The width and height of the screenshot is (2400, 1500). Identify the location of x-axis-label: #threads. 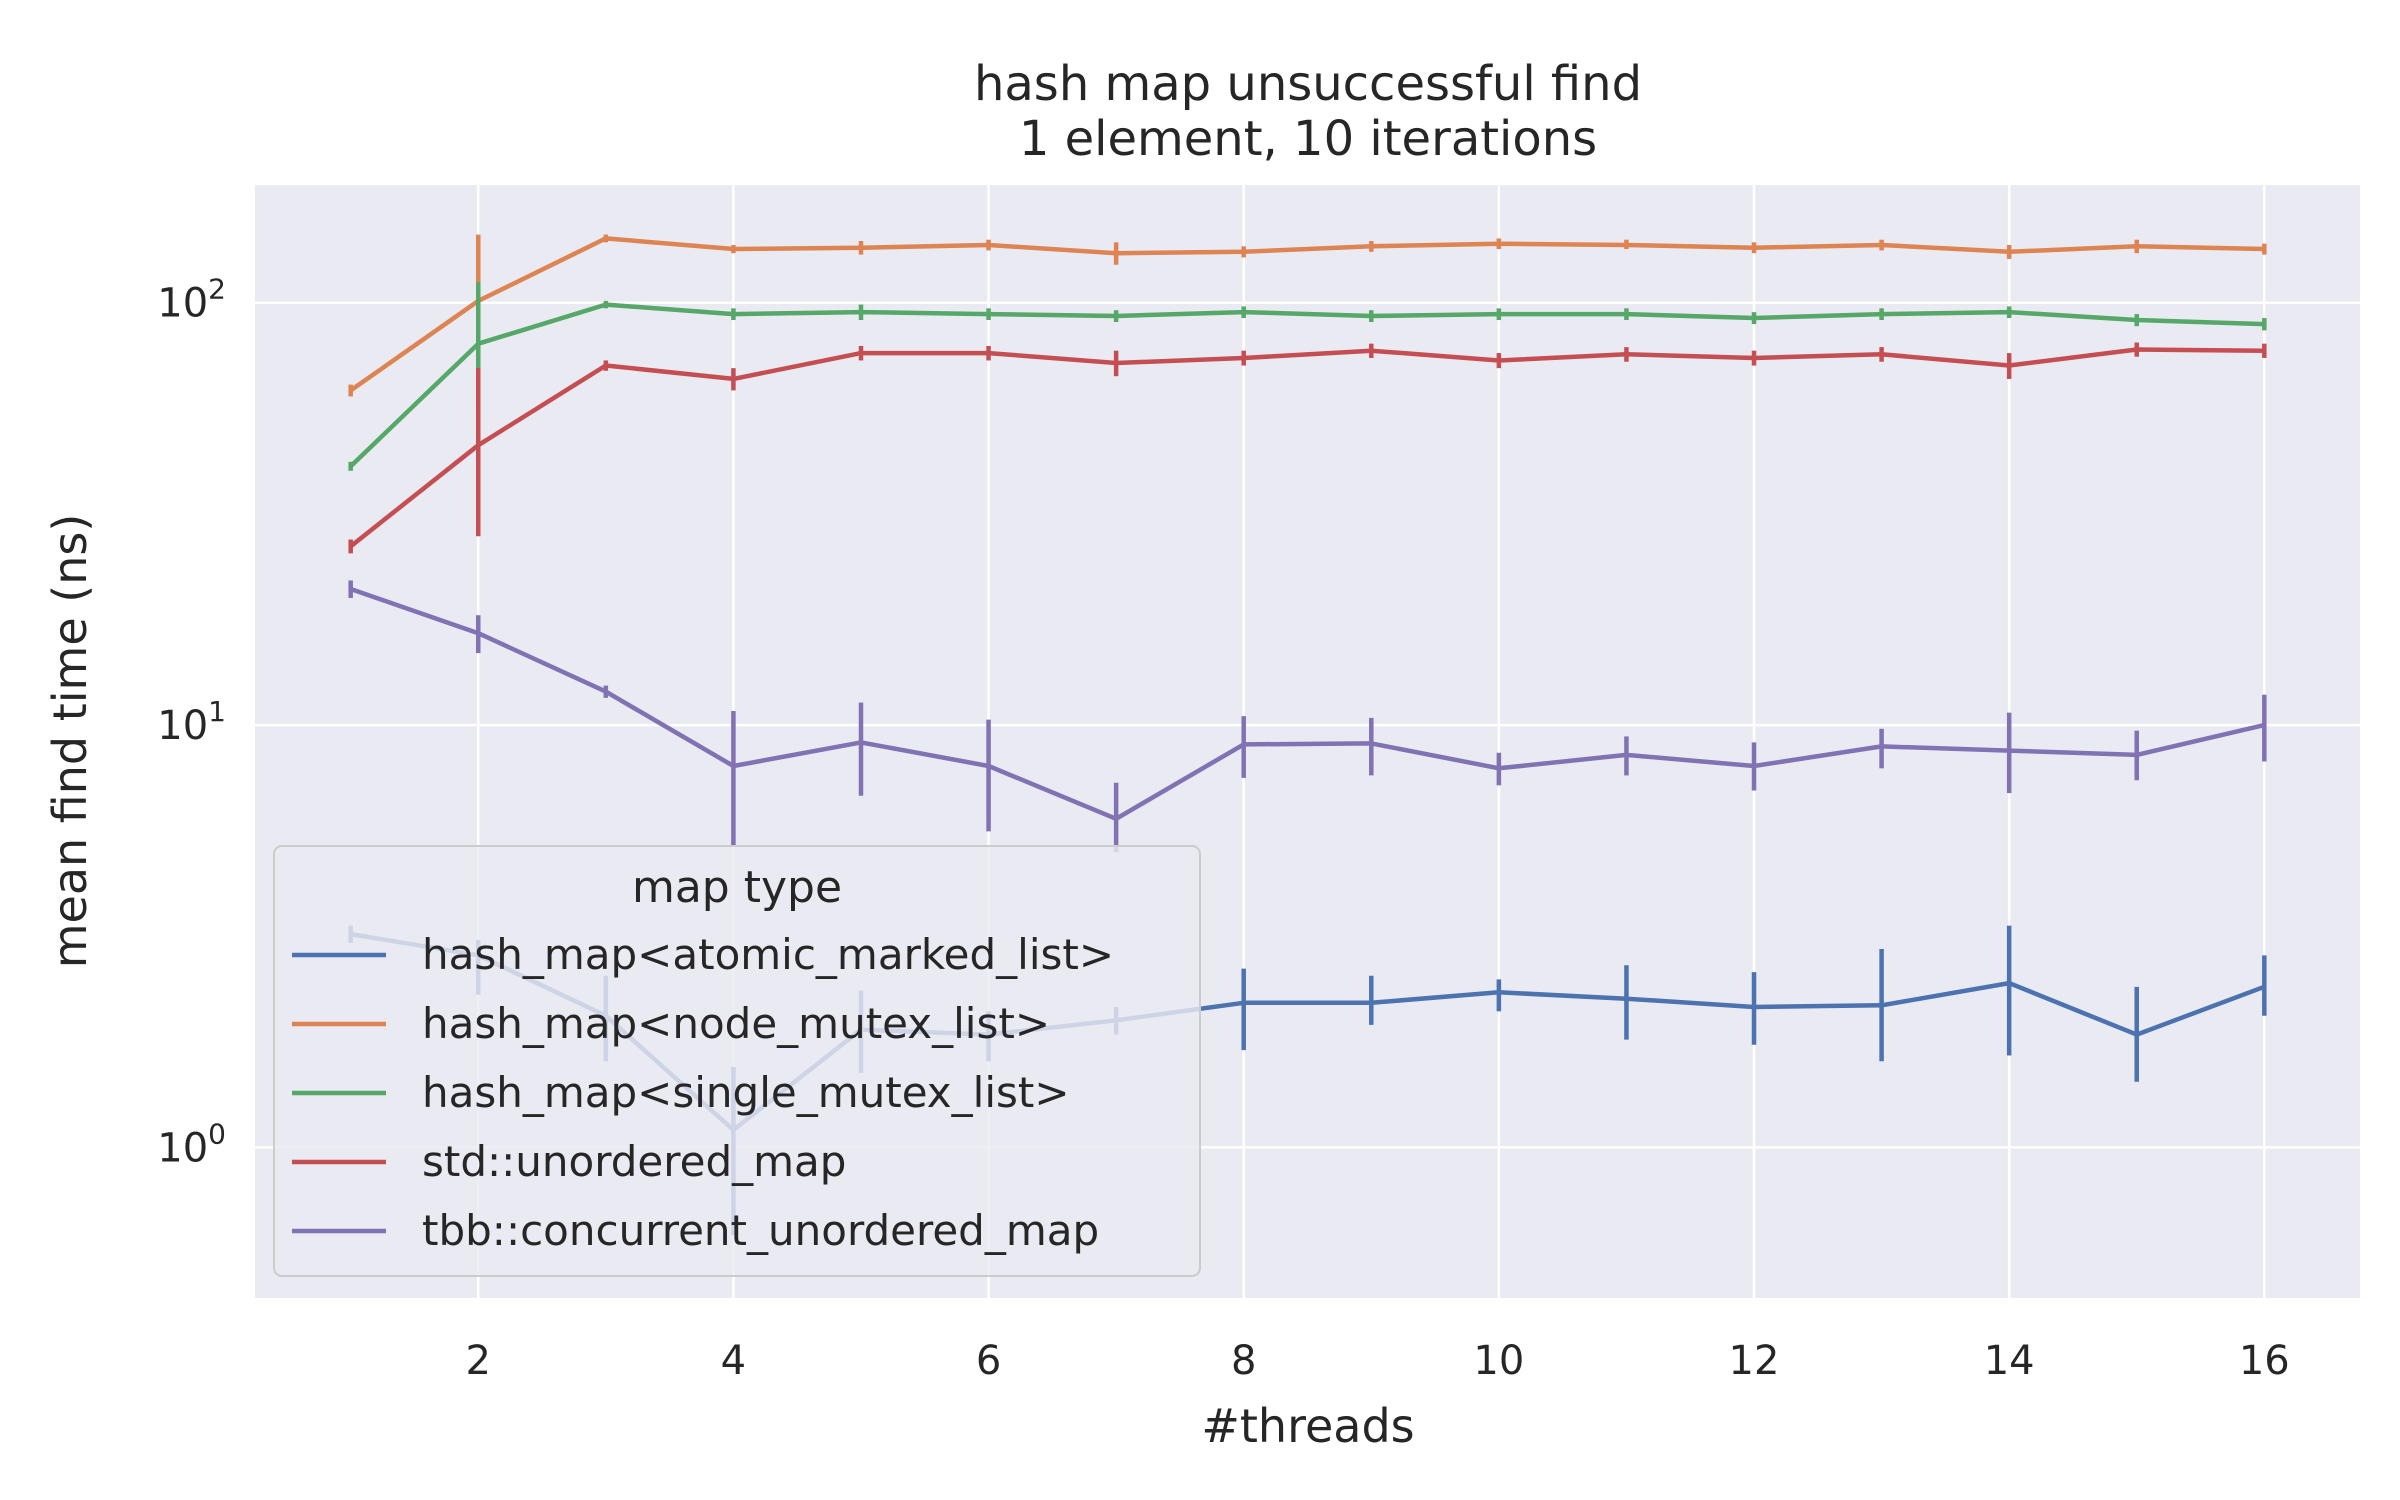
(1307, 1426).